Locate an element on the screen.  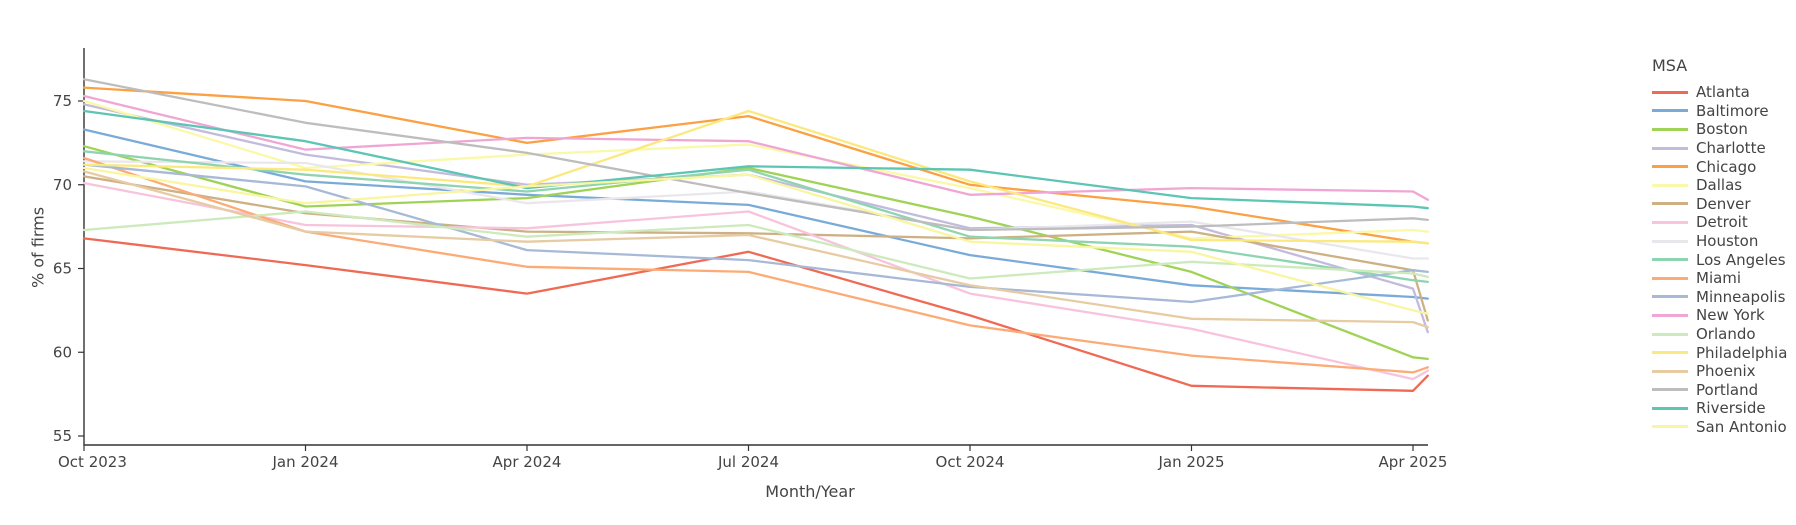
x-tick-label: Apr 2025 is located at coordinates (1413, 462).